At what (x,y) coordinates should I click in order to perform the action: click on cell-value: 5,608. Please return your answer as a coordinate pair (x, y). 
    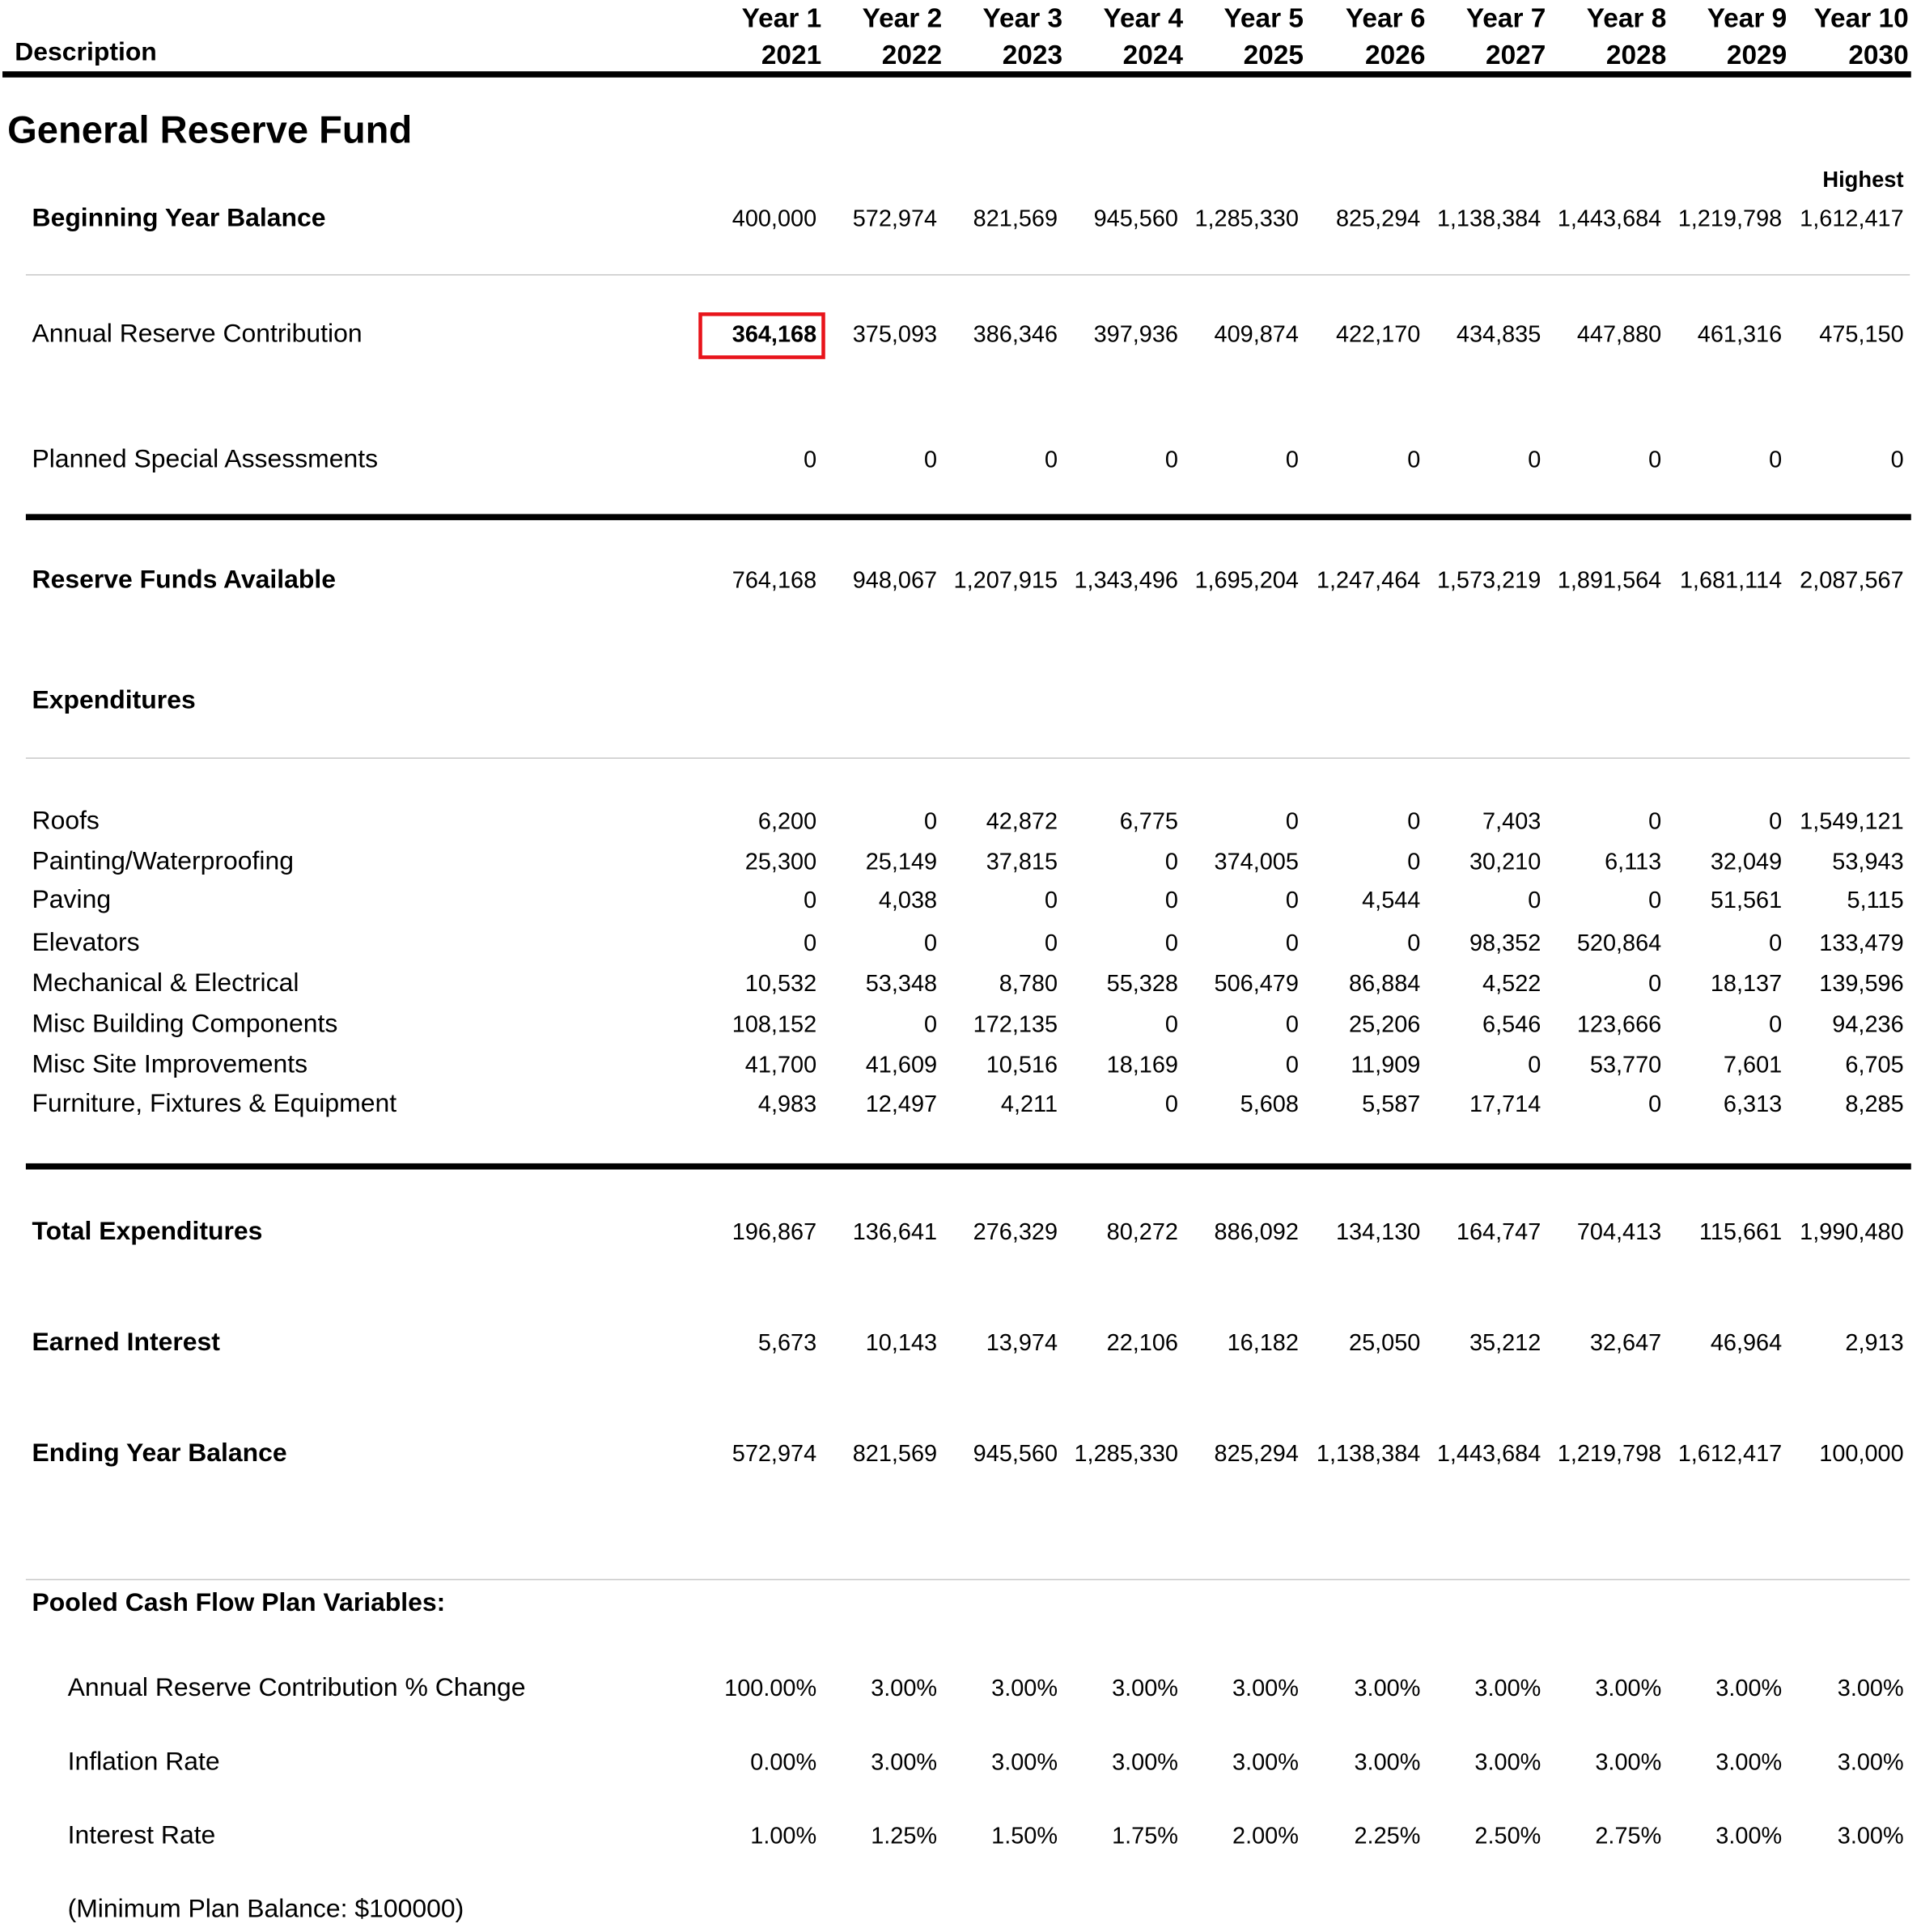
    Looking at the image, I should click on (1269, 1104).